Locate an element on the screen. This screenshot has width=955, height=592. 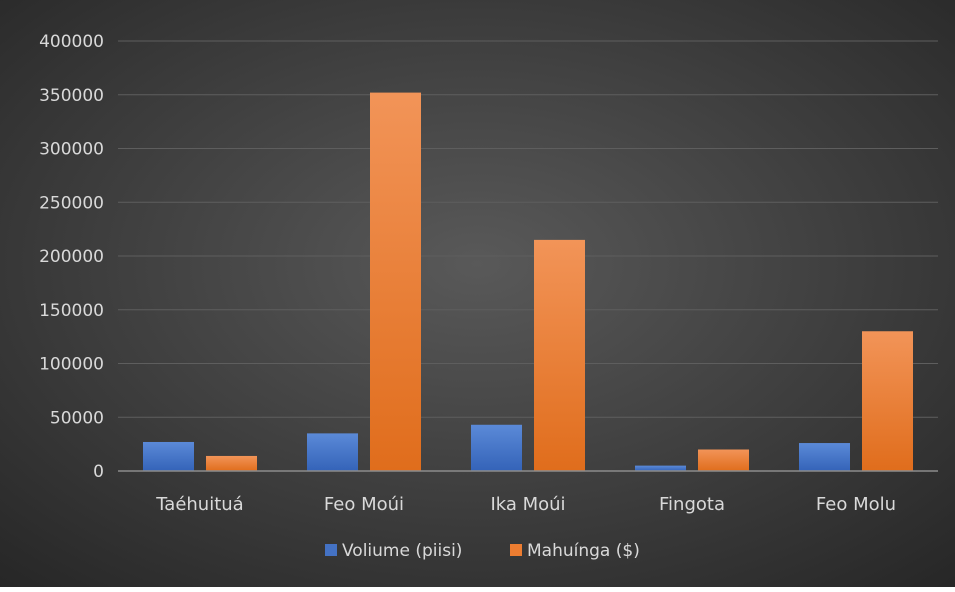
x-category-label: Ika Moúi is located at coordinates (527, 504).